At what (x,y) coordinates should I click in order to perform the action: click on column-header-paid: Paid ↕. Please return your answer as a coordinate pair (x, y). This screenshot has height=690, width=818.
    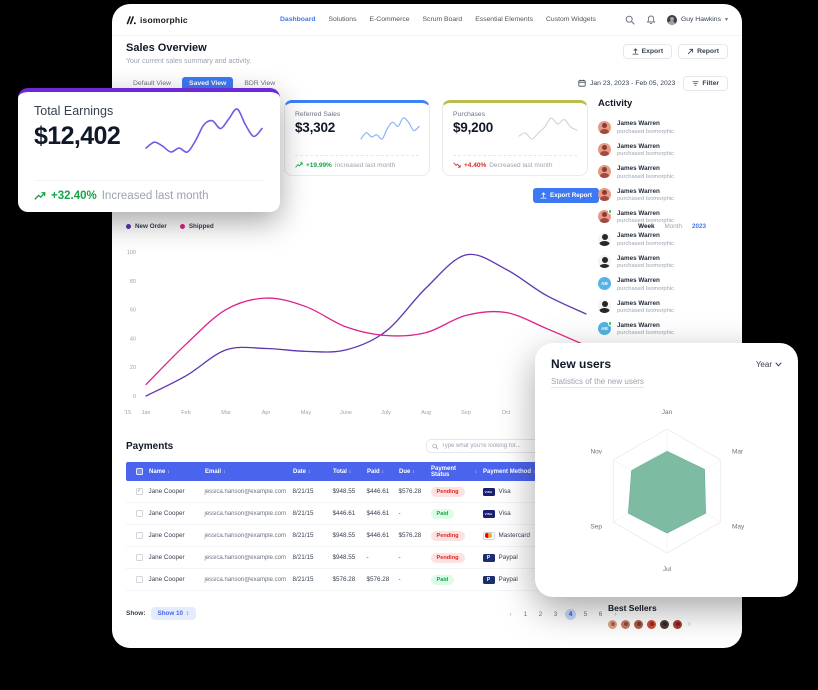
    Looking at the image, I should click on (375, 471).